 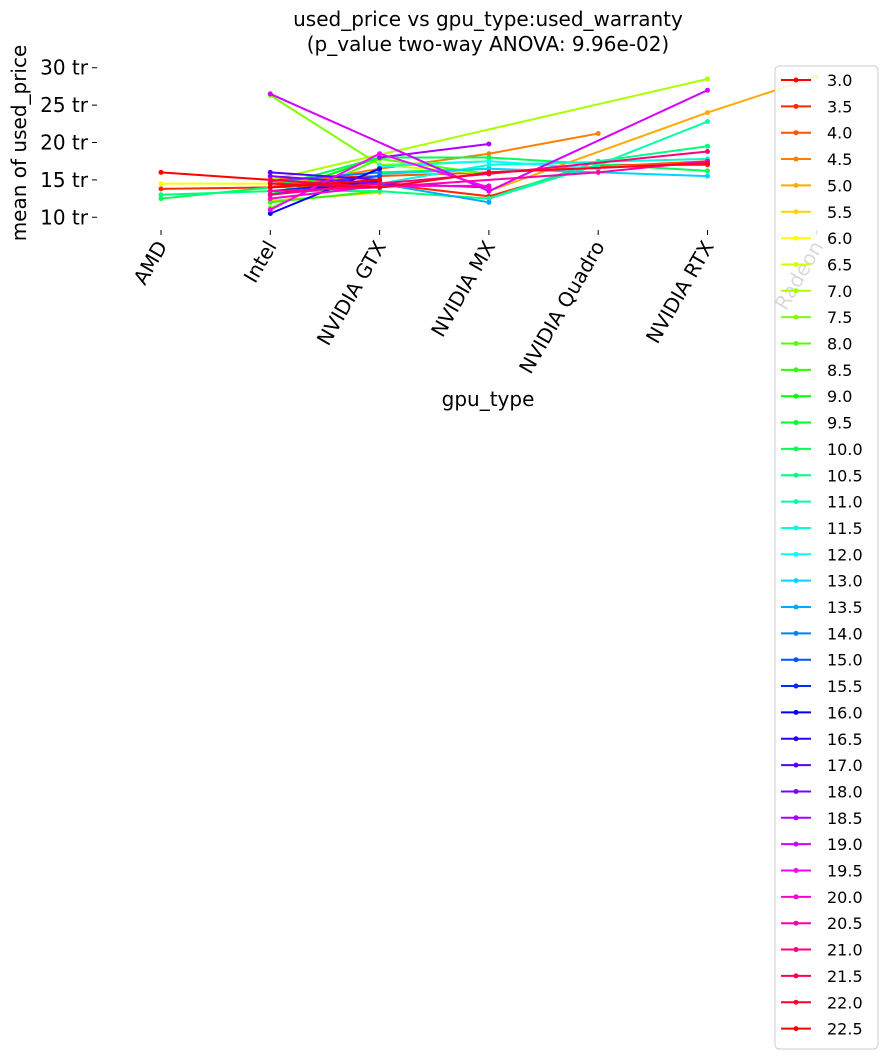 I want to click on legend-label: 5.5, so click(x=839, y=212).